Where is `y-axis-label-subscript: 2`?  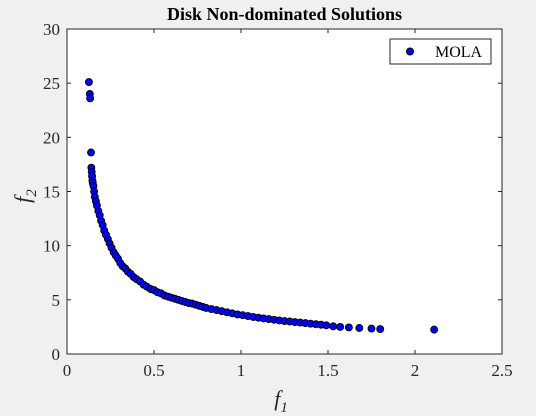
y-axis-label-subscript: 2 is located at coordinates (32, 193).